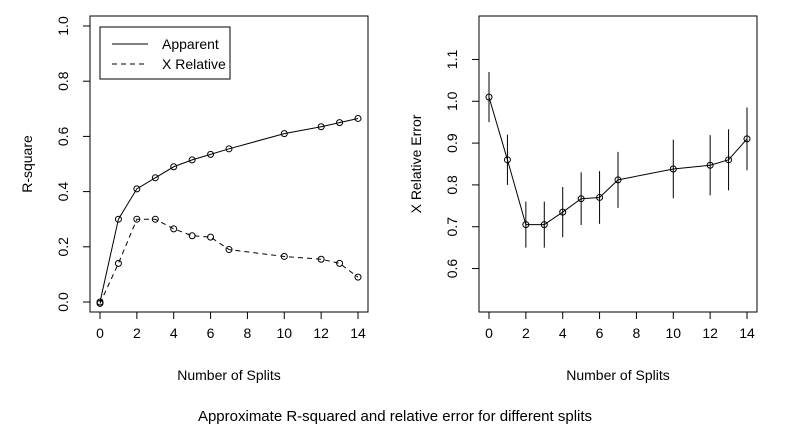  Describe the element at coordinates (165, 53) in the screenshot. I see `legend-box` at that location.